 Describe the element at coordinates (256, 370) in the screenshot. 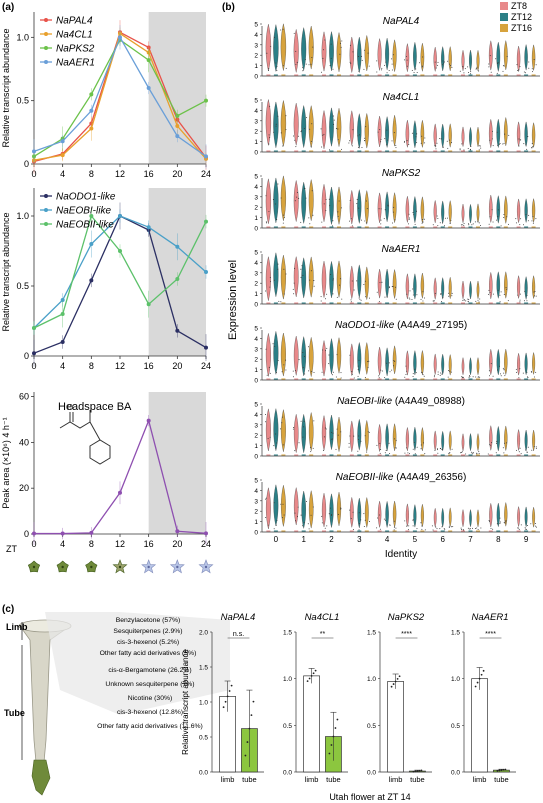

I see `y-tick-label: 1` at that location.